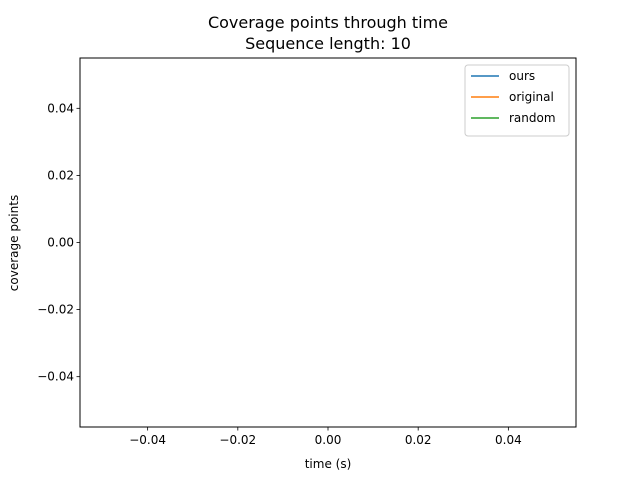 Image resolution: width=640 pixels, height=480 pixels. What do you see at coordinates (328, 464) in the screenshot?
I see `x-axis-label: time (s)` at bounding box center [328, 464].